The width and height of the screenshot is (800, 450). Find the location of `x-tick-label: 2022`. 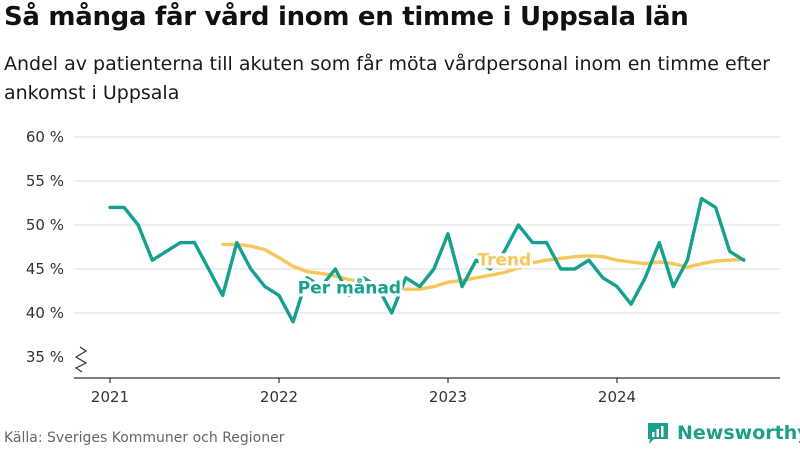

x-tick-label: 2022 is located at coordinates (279, 397).